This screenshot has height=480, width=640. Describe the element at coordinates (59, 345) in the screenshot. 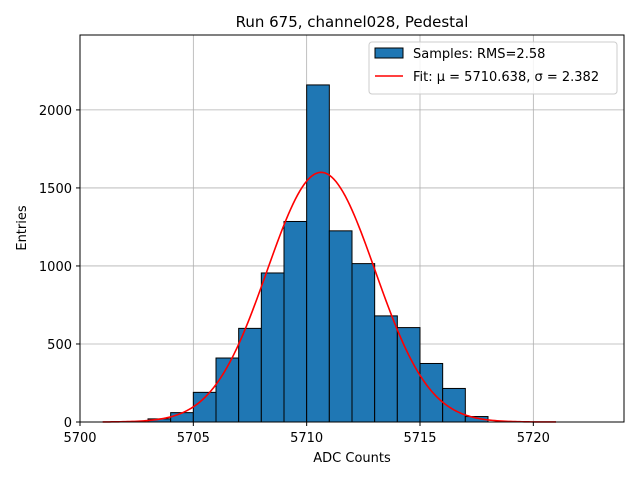

I see `y-tick-label: 500` at that location.